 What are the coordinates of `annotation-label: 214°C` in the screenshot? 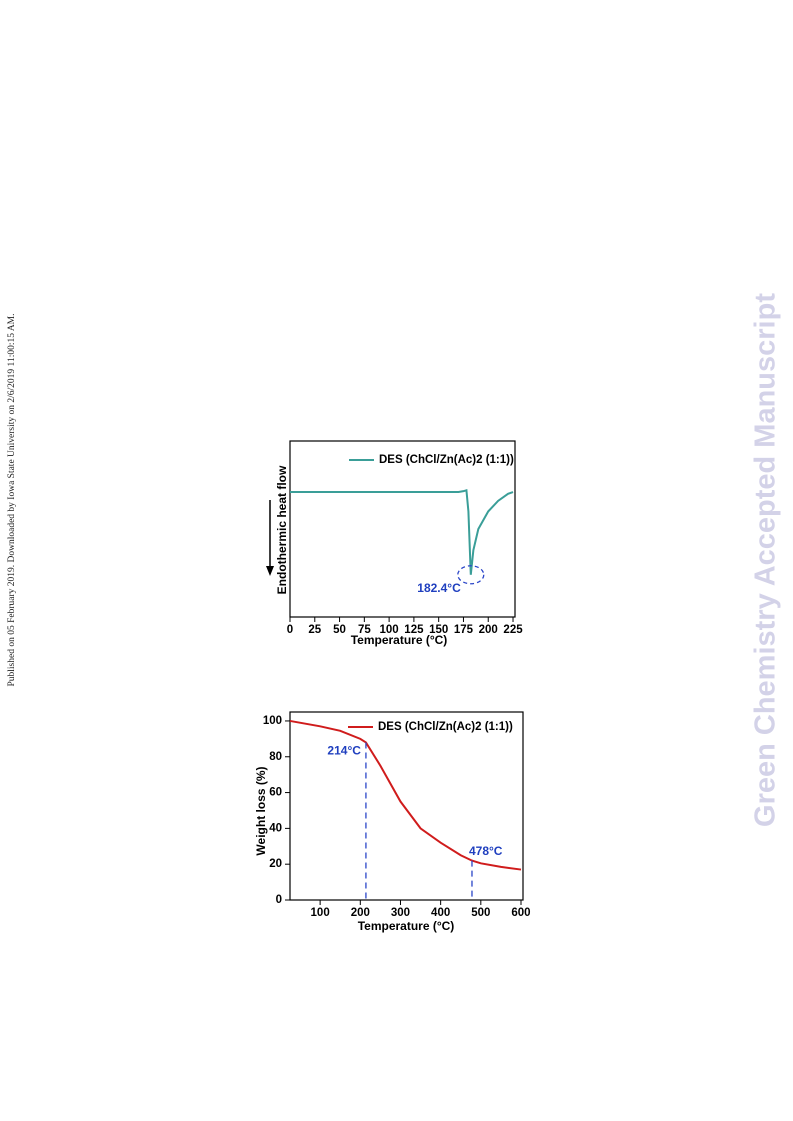 It's located at (344, 751).